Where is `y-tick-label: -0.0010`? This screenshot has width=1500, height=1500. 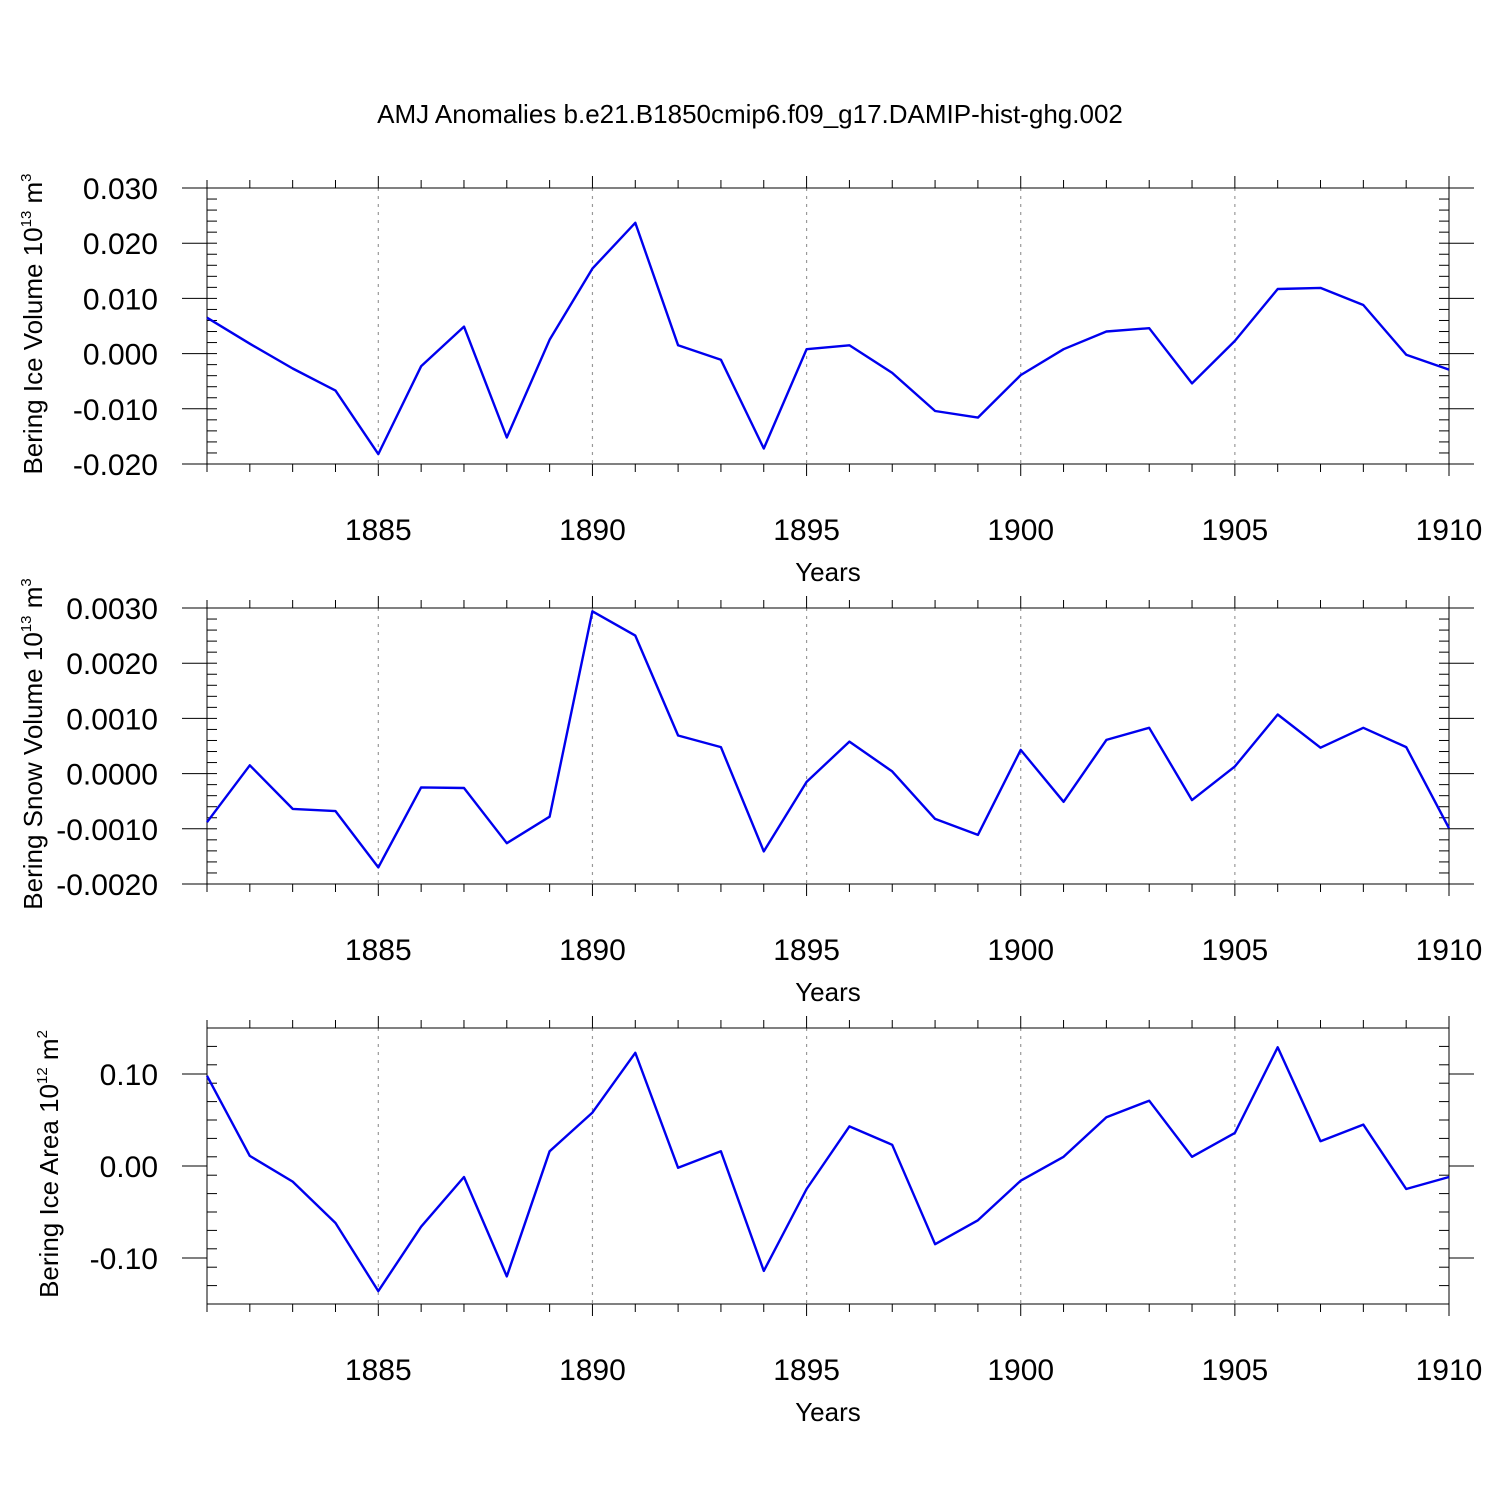 y-tick-label: -0.0010 is located at coordinates (107, 830).